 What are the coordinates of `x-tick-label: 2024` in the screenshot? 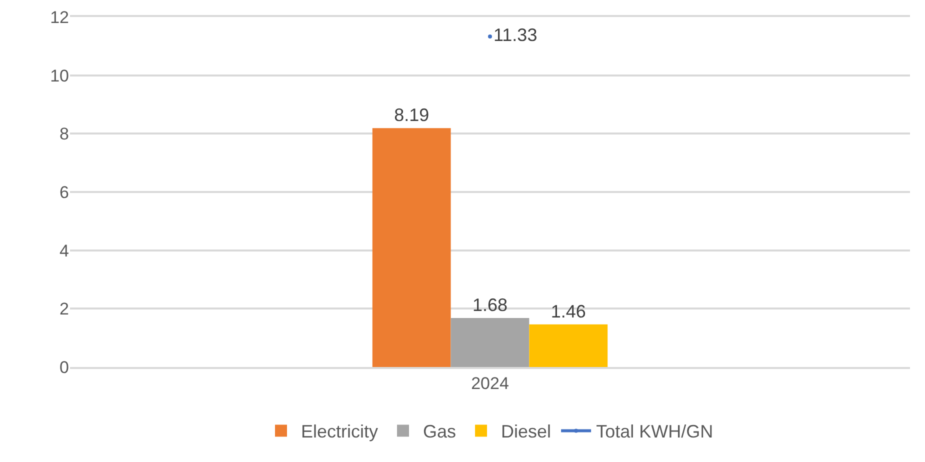 It's located at (490, 384).